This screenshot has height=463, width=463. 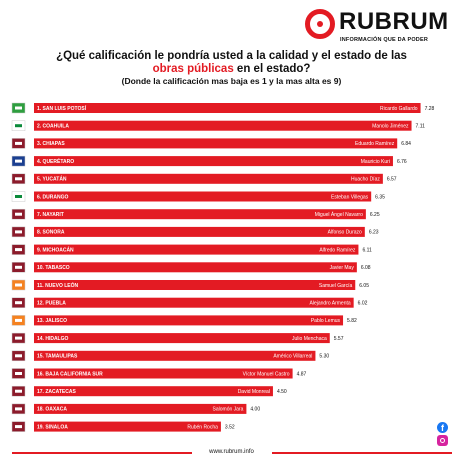 I want to click on bar-state-label: 4. QUERÉTARO, so click(x=55, y=161).